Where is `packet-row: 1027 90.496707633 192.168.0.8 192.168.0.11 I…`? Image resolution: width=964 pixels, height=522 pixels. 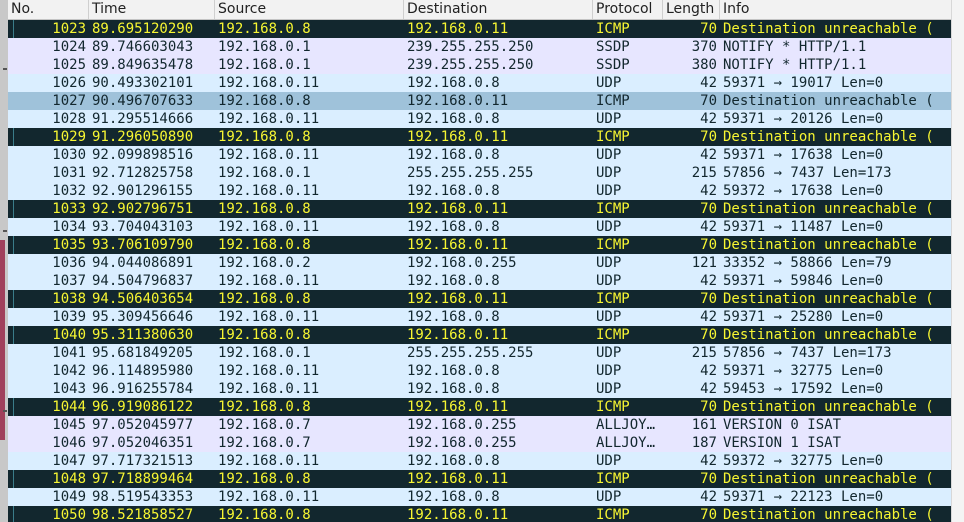 packet-row: 1027 90.496707633 192.168.0.8 192.168.0.11 I… is located at coordinates (480, 101).